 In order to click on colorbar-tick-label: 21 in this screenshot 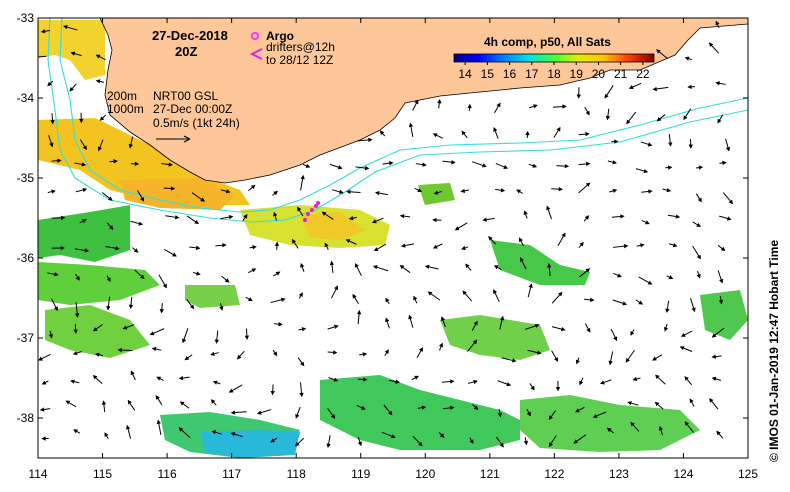, I will do `click(621, 74)`.